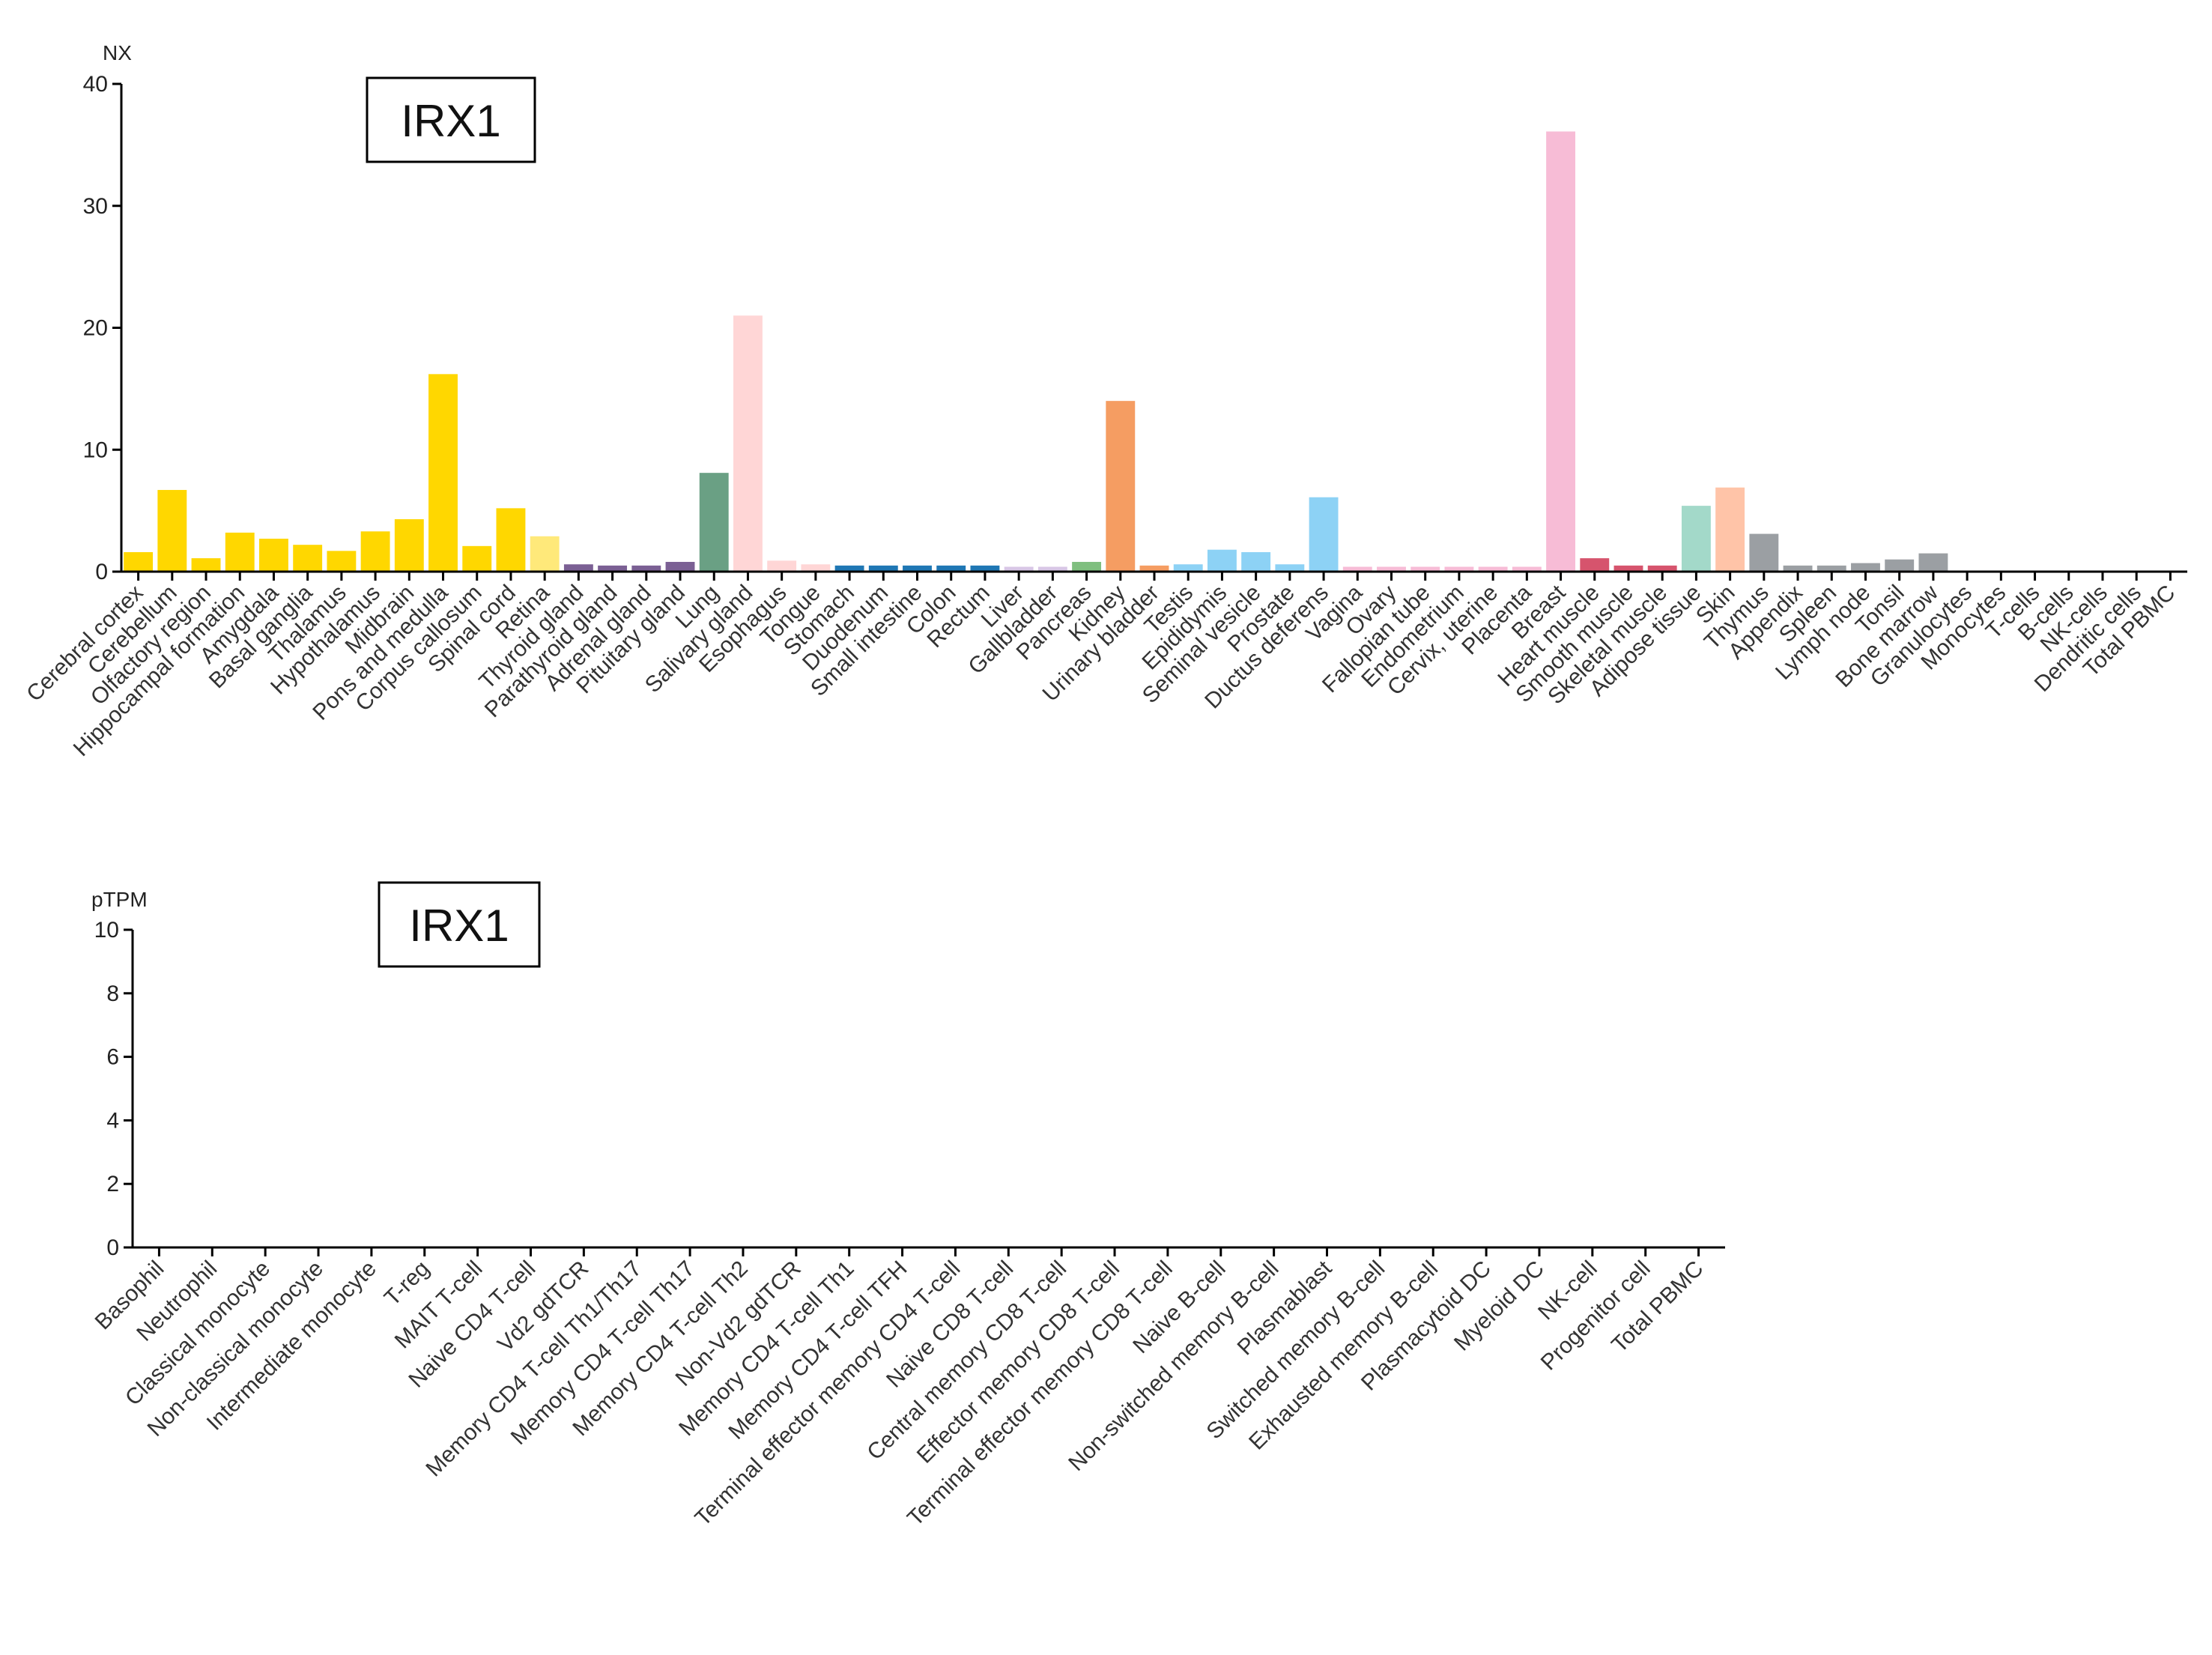 The height and width of the screenshot is (1655, 2212). I want to click on bar-cervix-uterine, so click(1493, 569).